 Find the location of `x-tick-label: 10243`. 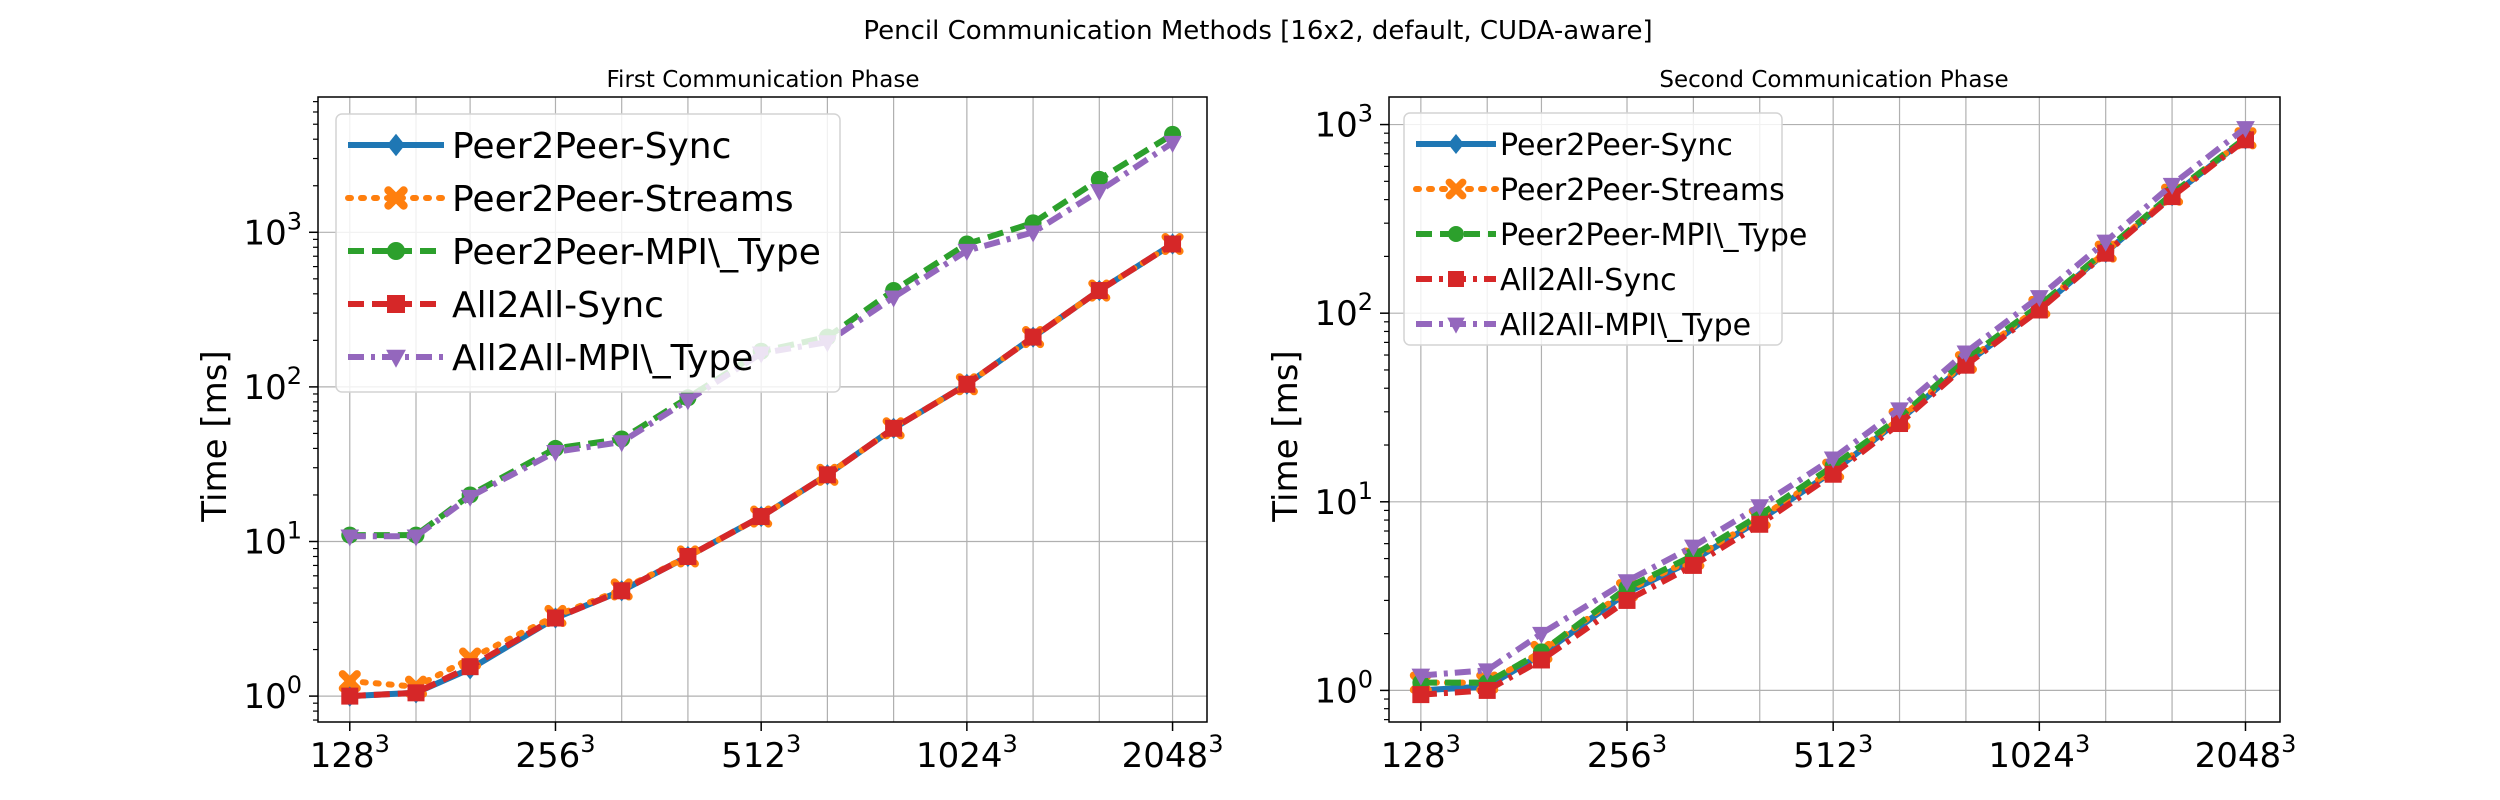

x-tick-label: 10243 is located at coordinates (2039, 753).